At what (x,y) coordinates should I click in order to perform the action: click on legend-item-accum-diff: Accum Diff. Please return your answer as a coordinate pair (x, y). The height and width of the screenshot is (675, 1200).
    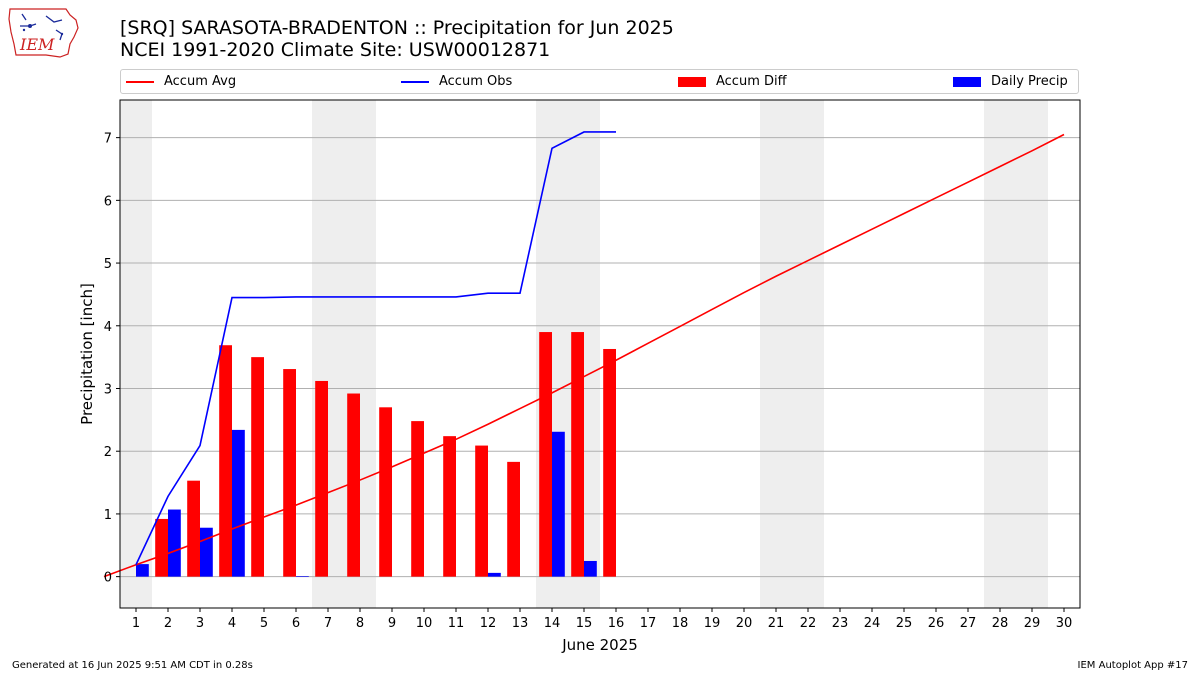
    Looking at the image, I should click on (732, 82).